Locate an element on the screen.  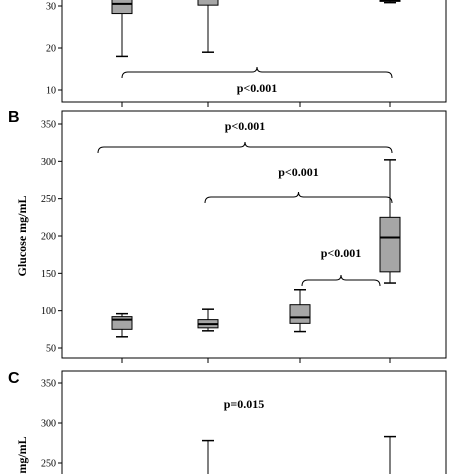
y-tick-label: 100 is located at coordinates (48, 311).